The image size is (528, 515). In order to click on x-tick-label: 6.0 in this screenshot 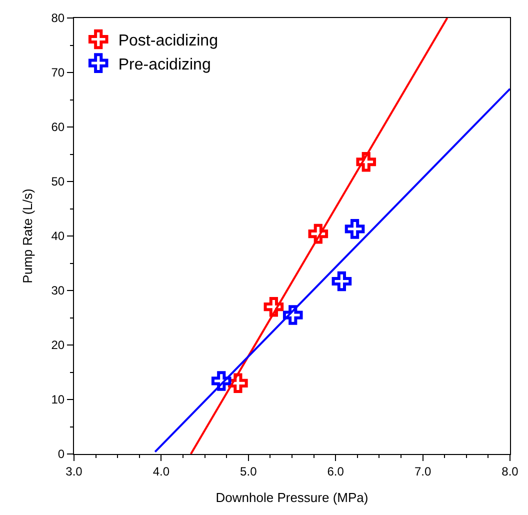, I will do `click(335, 471)`.